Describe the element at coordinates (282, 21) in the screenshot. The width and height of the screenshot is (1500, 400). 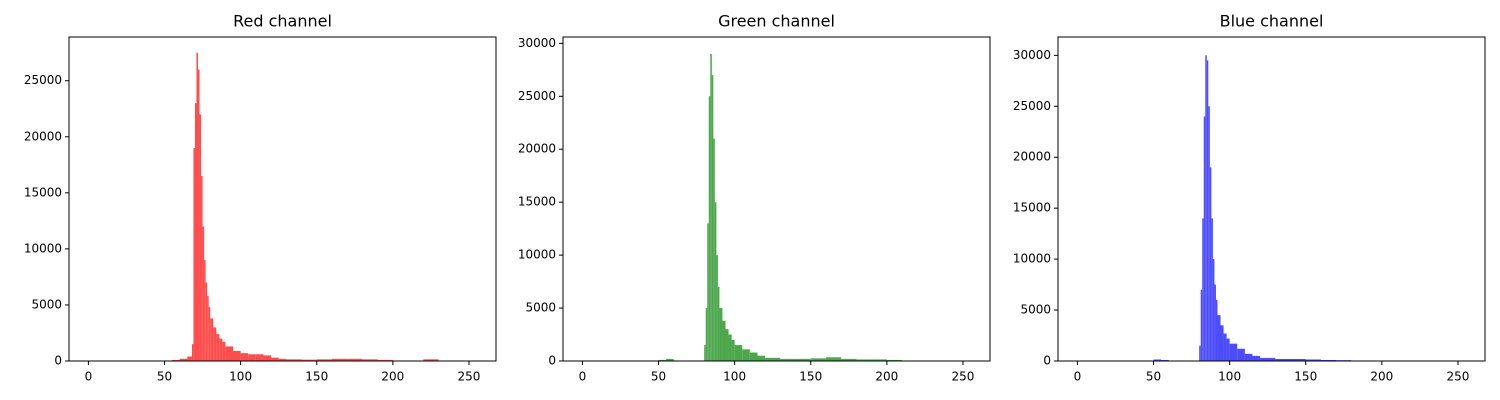
I see `chart-title: Red channel` at that location.